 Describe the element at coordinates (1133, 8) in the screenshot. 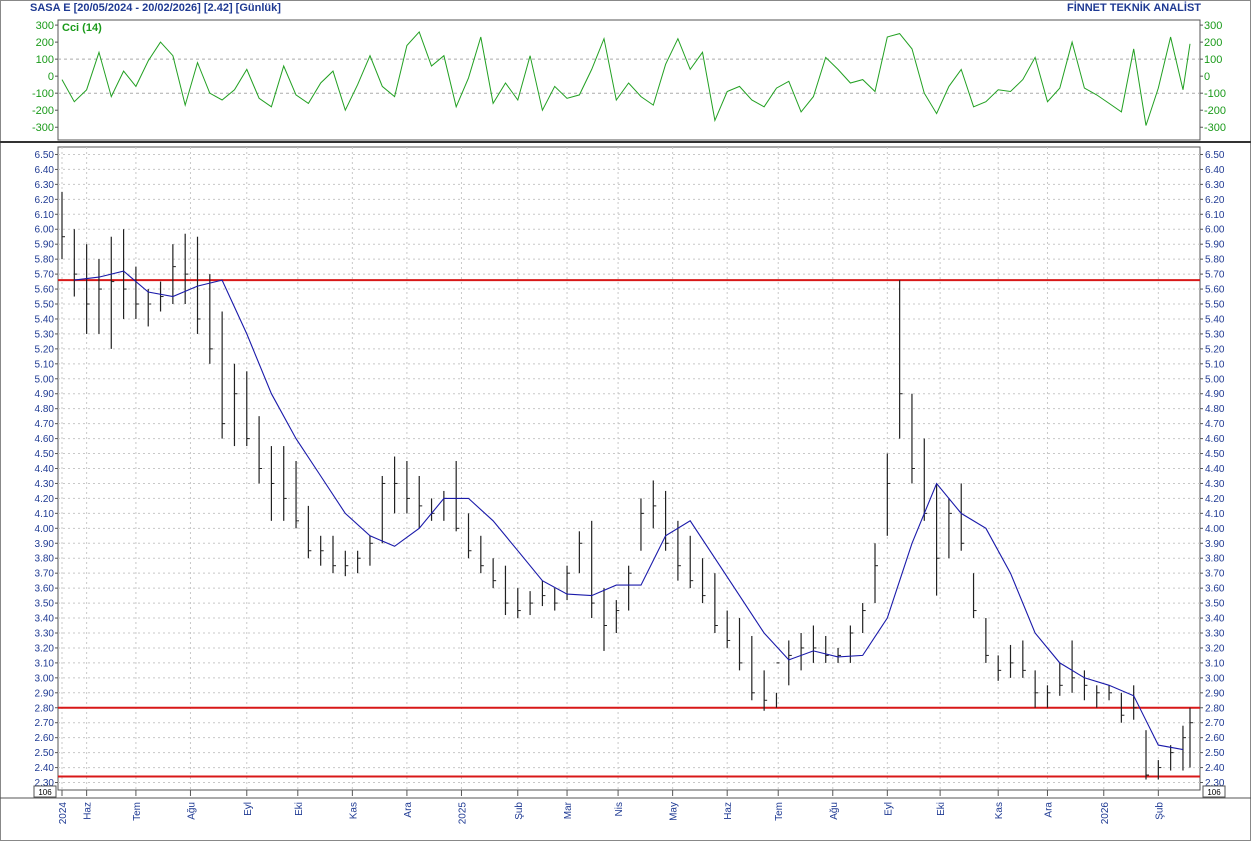

I see `chart-header-brand: FİNNET TEKNİK ANALİST` at that location.